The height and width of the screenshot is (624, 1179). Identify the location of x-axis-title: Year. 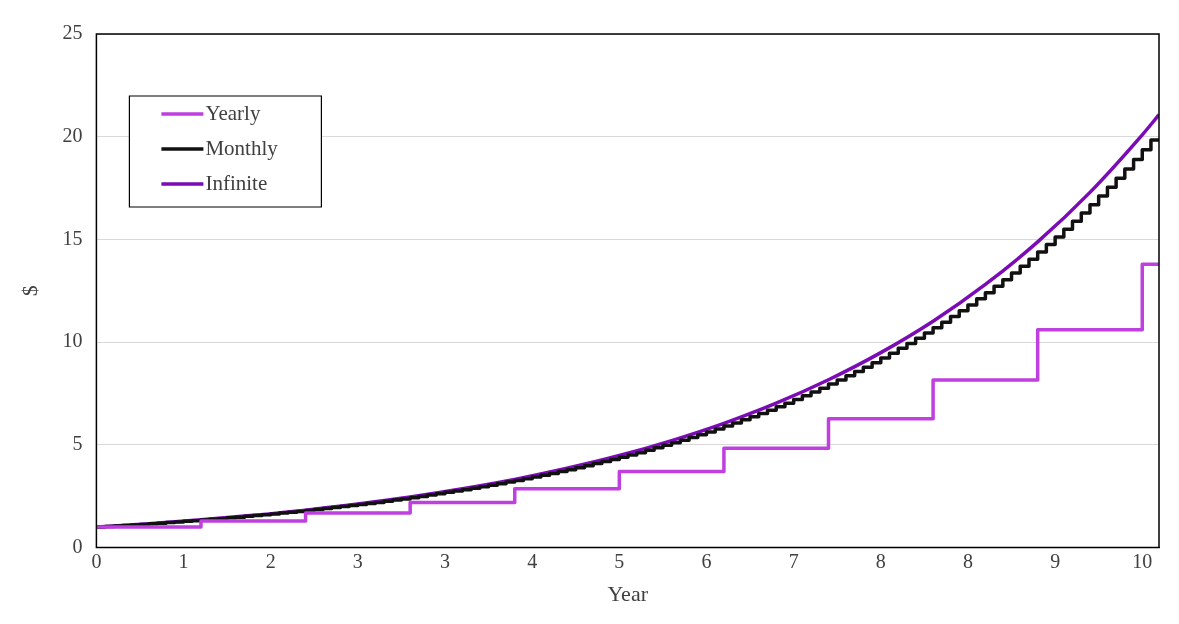
(628, 593).